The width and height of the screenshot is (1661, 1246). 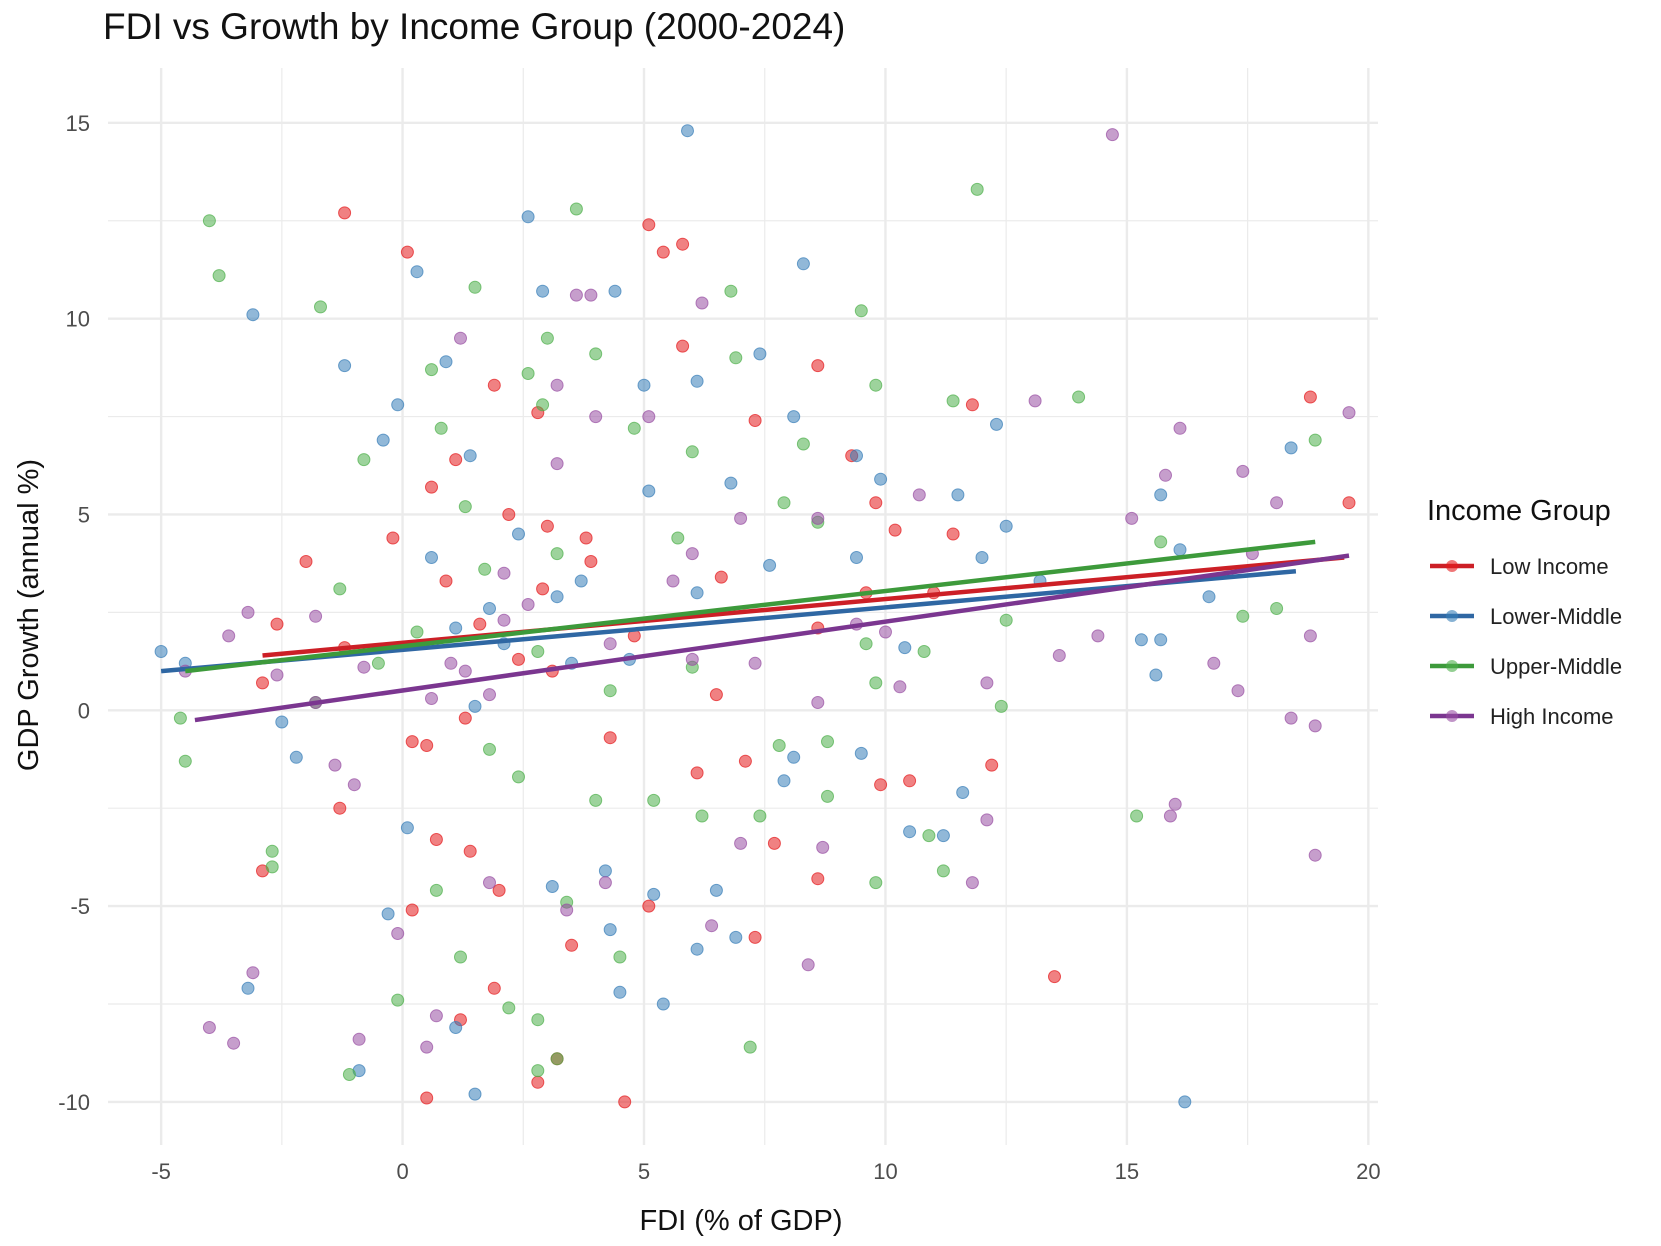 What do you see at coordinates (1519, 566) in the screenshot?
I see `legend-item-low-income: Low Income` at bounding box center [1519, 566].